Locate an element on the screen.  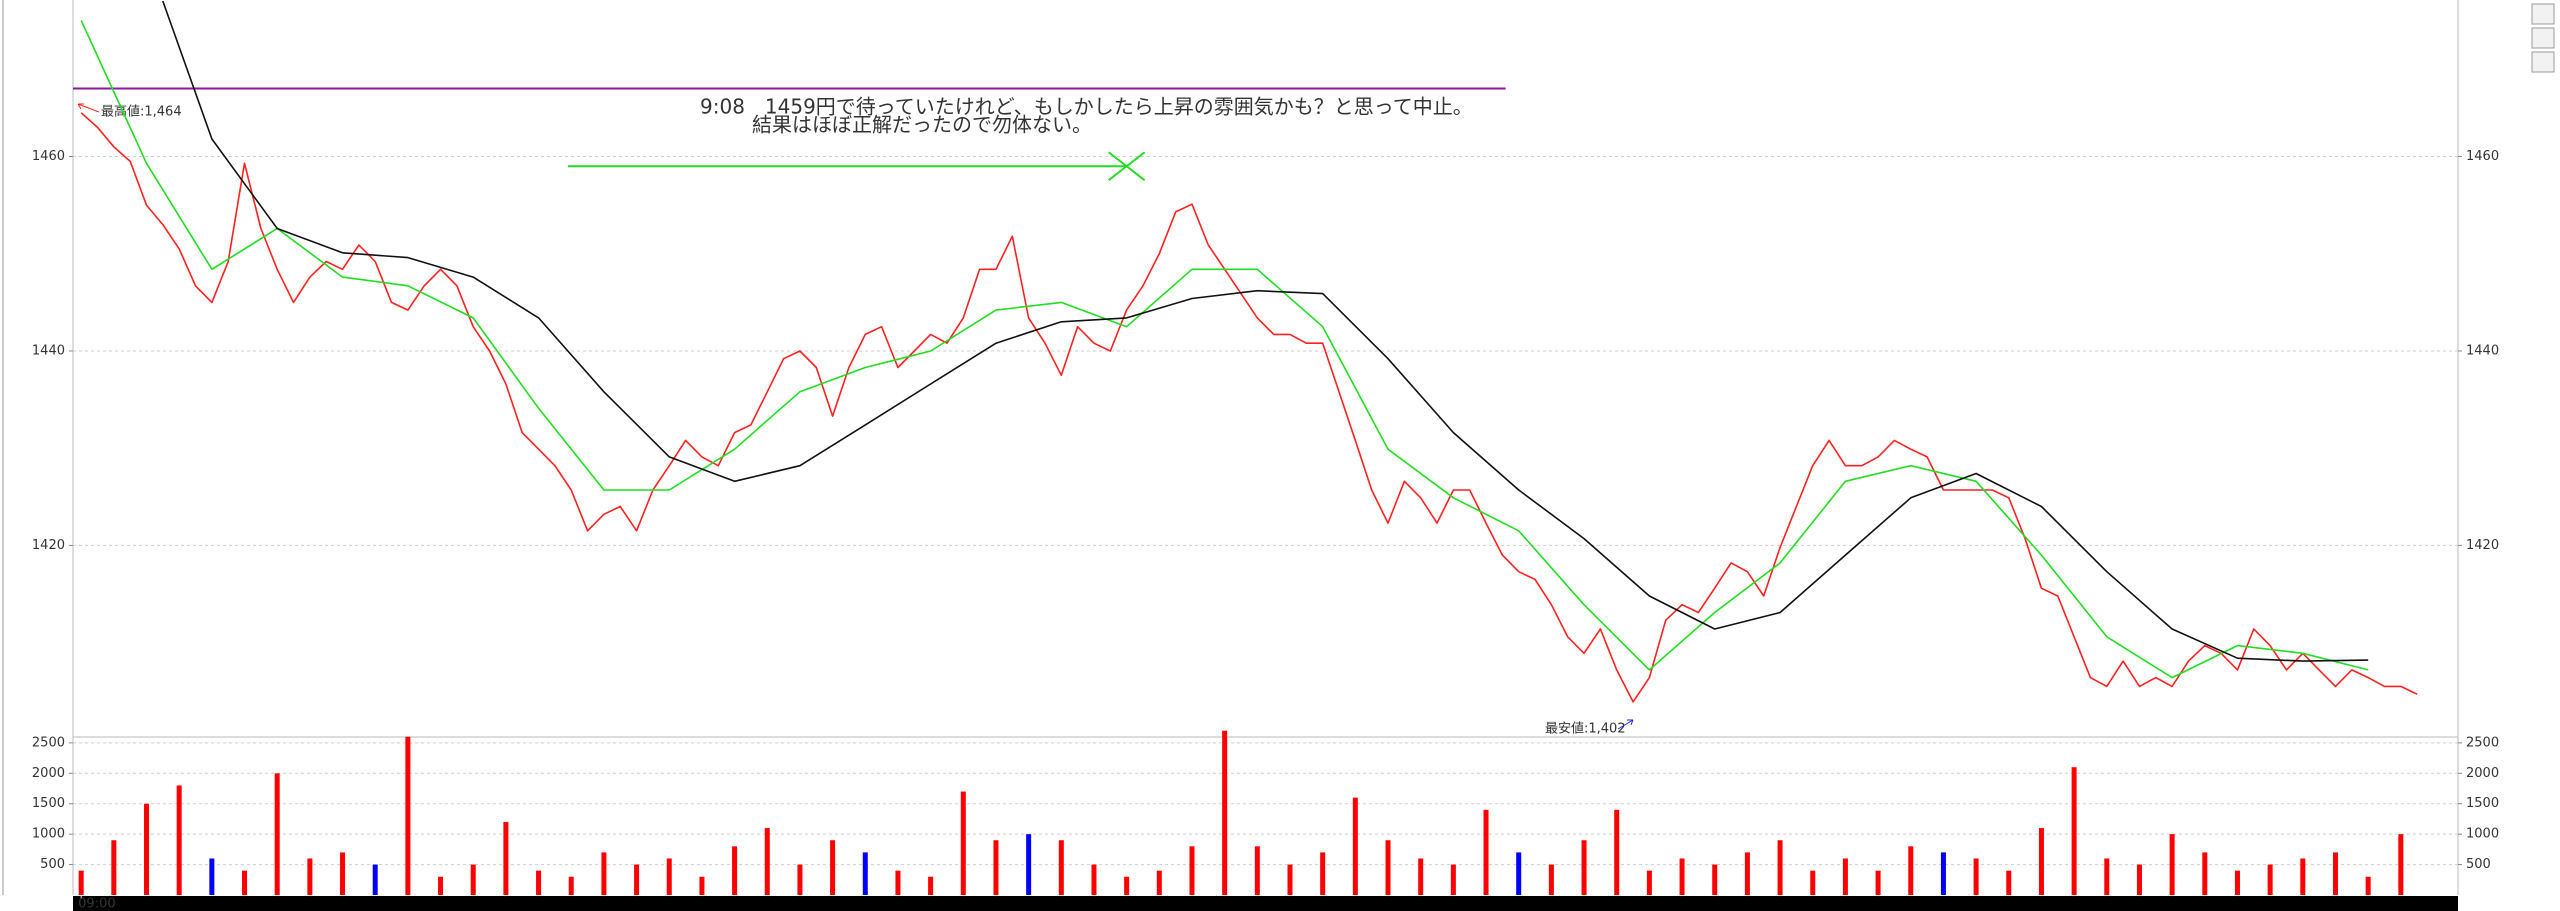
low-label: 最安値:1,402 is located at coordinates (1585, 729).